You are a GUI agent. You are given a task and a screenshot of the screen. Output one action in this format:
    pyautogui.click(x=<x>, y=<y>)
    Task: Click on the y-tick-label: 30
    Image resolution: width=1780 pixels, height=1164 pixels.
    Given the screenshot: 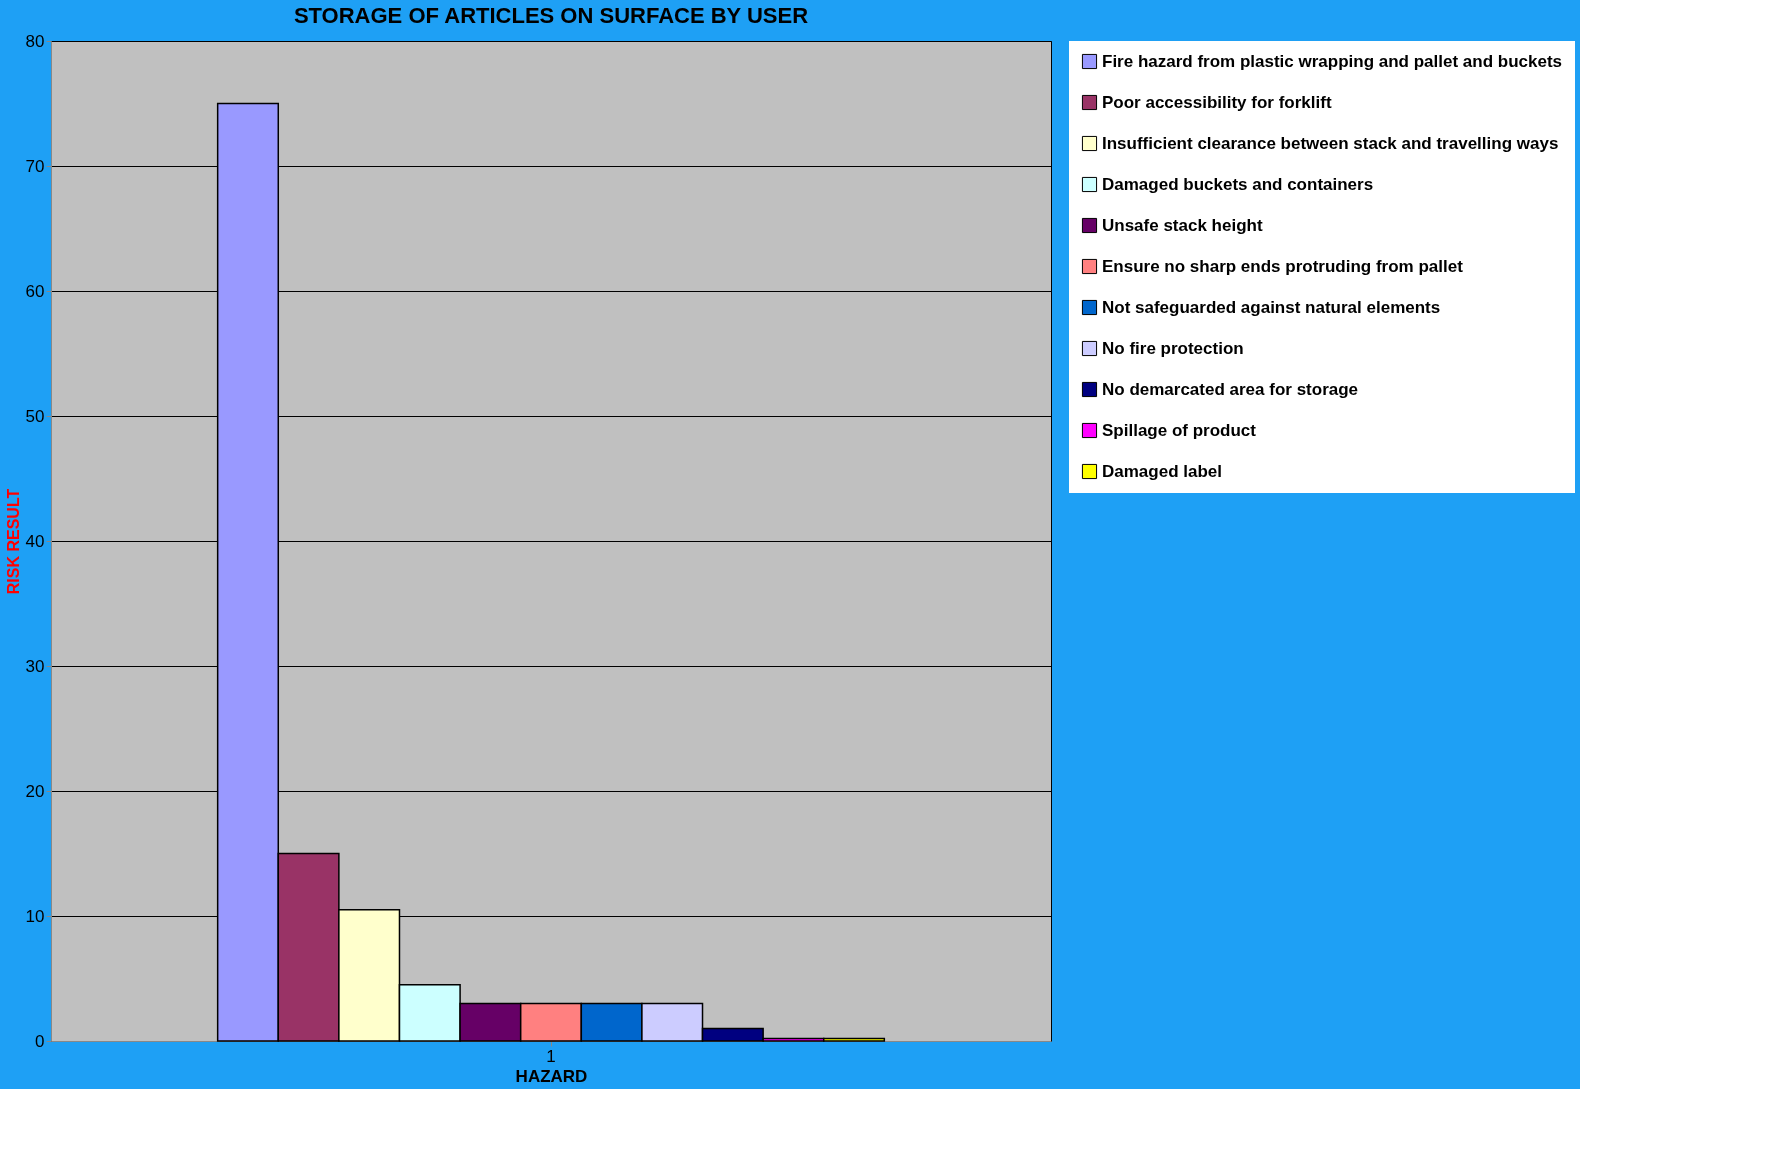 What is the action you would take?
    pyautogui.click(x=35, y=666)
    